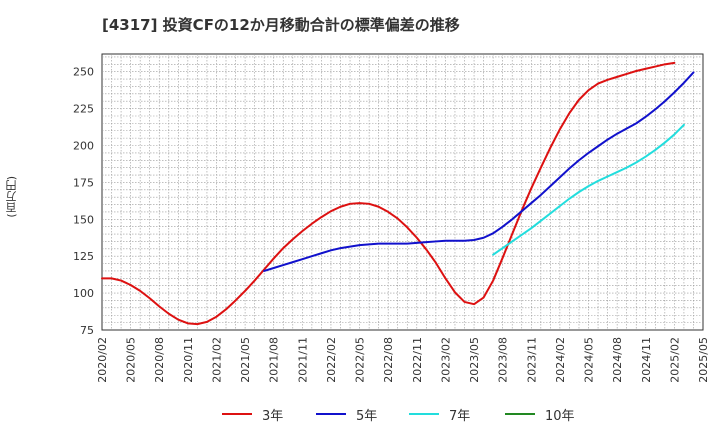 Image resolution: width=720 pixels, height=440 pixels. Describe the element at coordinates (83, 256) in the screenshot. I see `y-tick-label: 125` at that location.